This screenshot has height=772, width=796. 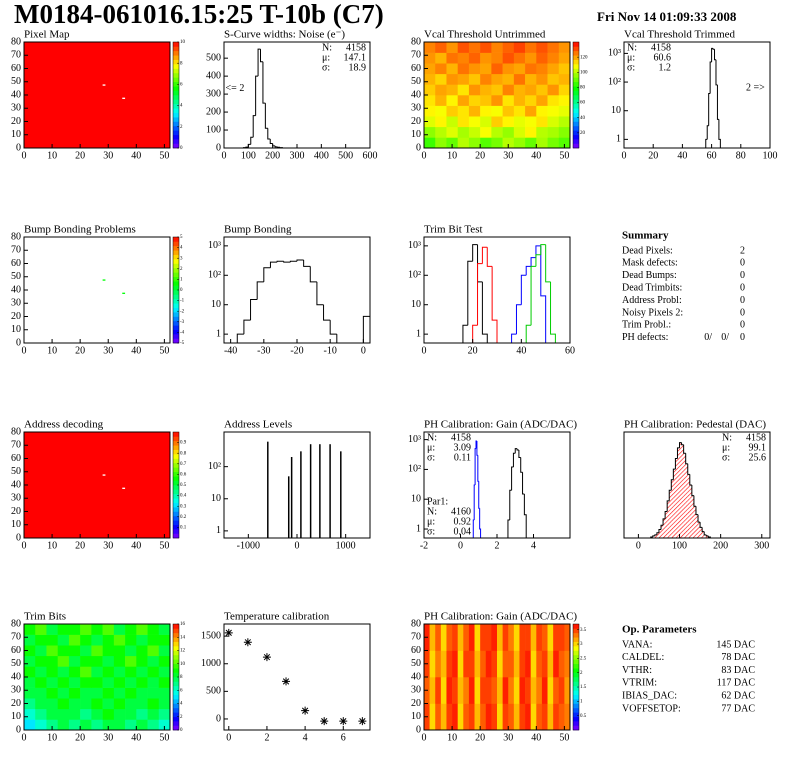 What do you see at coordinates (183, 496) in the screenshot?
I see `color-bar-label: 0.4` at bounding box center [183, 496].